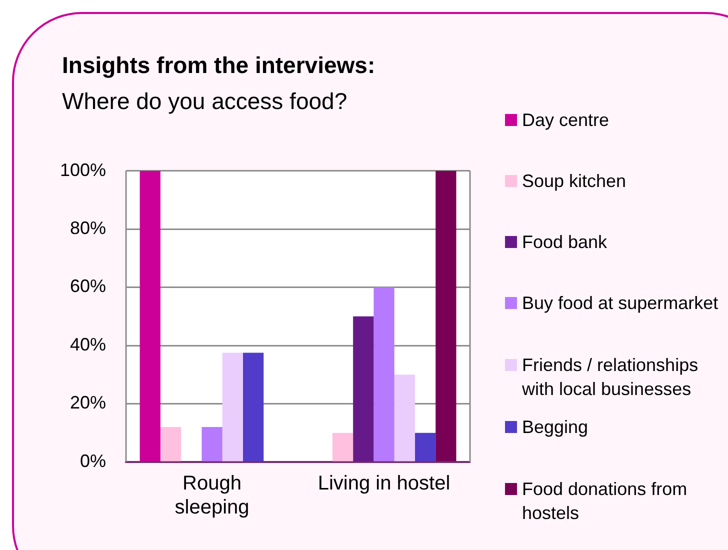 This screenshot has height=550, width=728. What do you see at coordinates (88, 402) in the screenshot?
I see `y-tick-label: 20%` at bounding box center [88, 402].